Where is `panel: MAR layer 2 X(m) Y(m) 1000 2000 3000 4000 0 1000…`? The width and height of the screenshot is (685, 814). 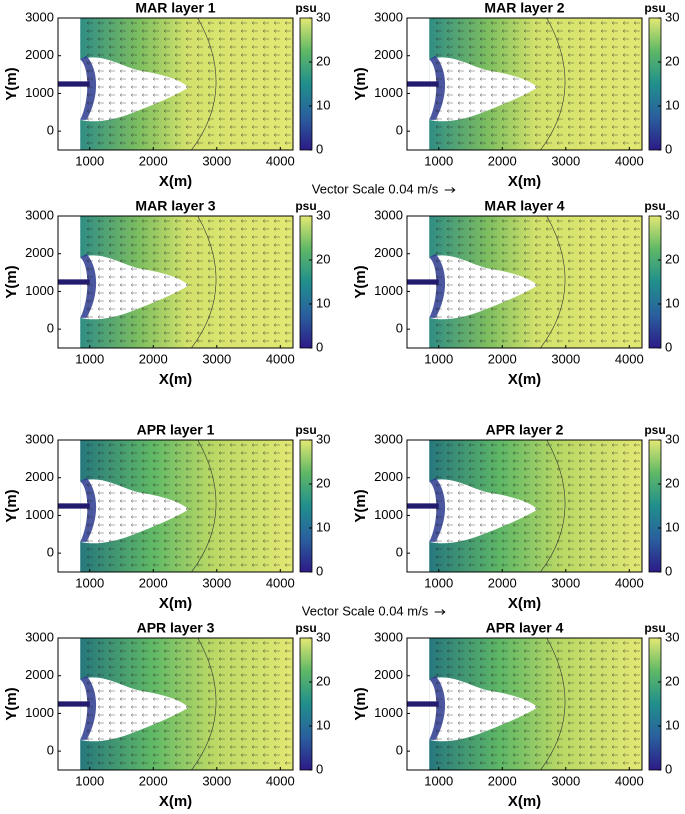 panel: MAR layer 2 X(m) Y(m) 1000 2000 3000 4000 0 1000… is located at coordinates (516, 95).